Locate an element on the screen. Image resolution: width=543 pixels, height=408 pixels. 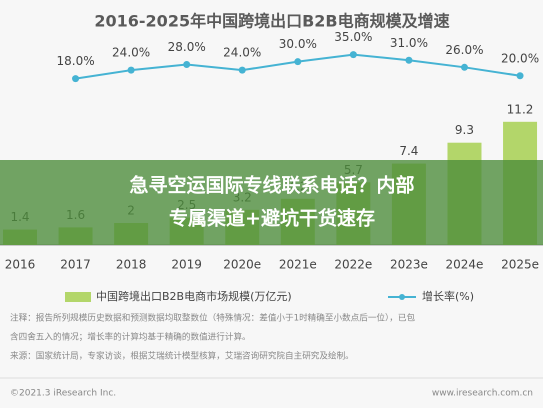
x-tick-label: 2016 is located at coordinates (20, 265).